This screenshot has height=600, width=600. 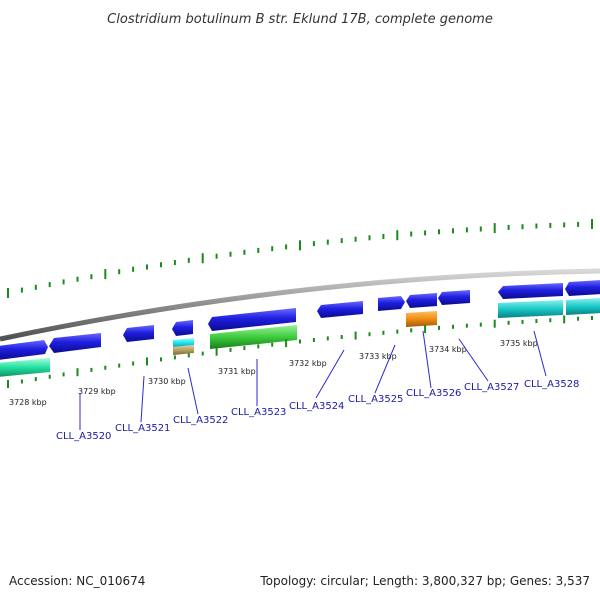 What do you see at coordinates (200, 420) in the screenshot?
I see `gene-label: CLL_A3522` at bounding box center [200, 420].